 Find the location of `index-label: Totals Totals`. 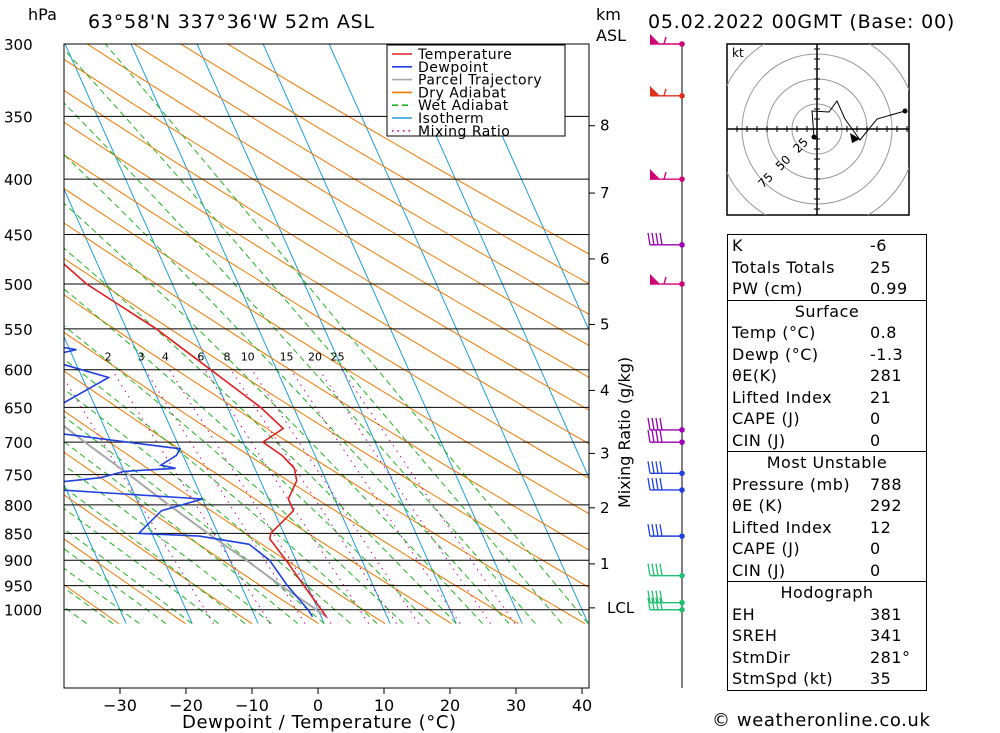

index-label: Totals Totals is located at coordinates (783, 267).